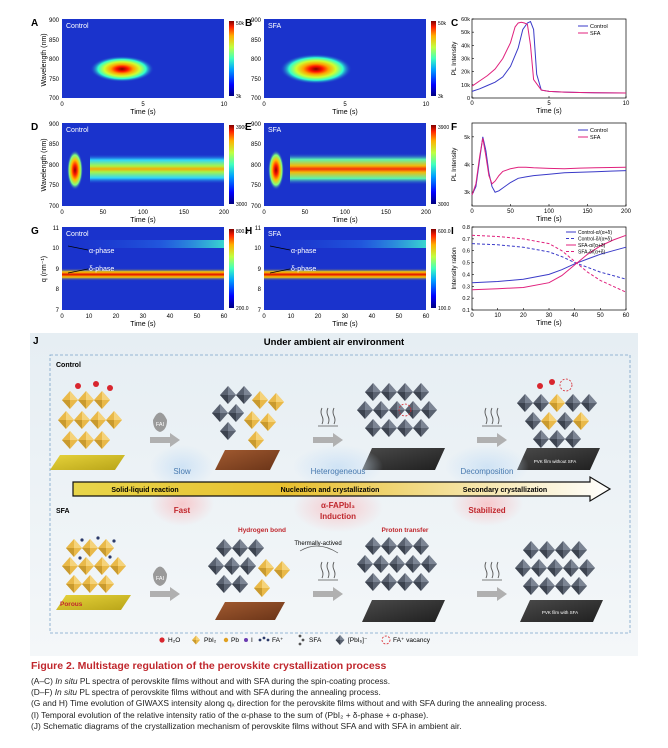 The image size is (668, 748). I want to click on svg-text: 700, so click(54, 99).